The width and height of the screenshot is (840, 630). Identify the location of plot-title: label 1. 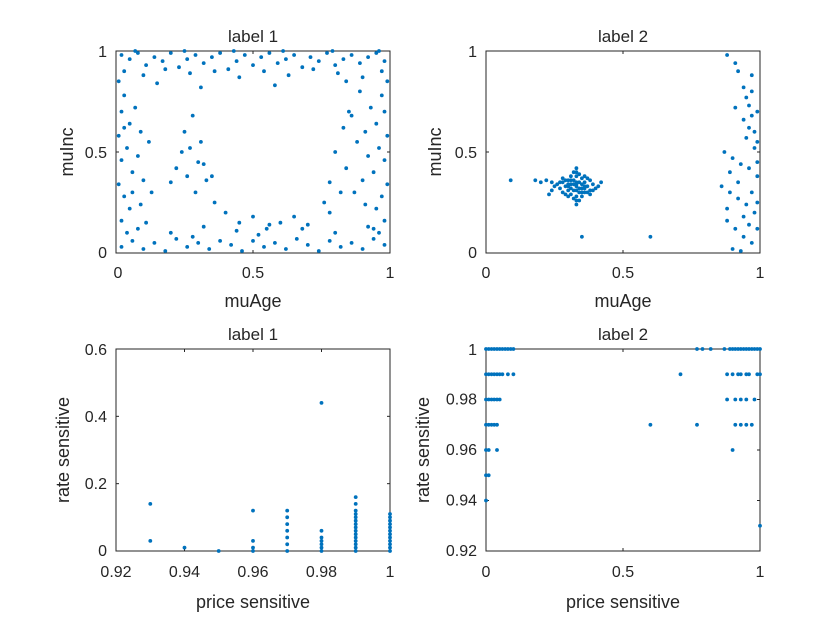
(253, 36).